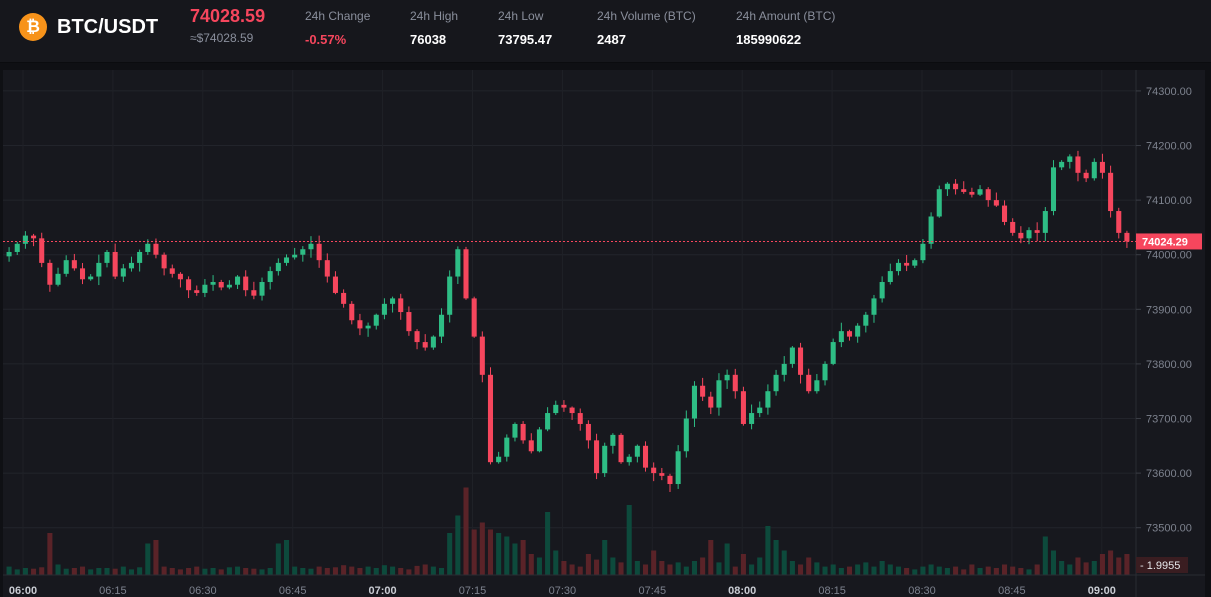  What do you see at coordinates (786, 16) in the screenshot?
I see `stat-label: 24h Amount (BTC)` at bounding box center [786, 16].